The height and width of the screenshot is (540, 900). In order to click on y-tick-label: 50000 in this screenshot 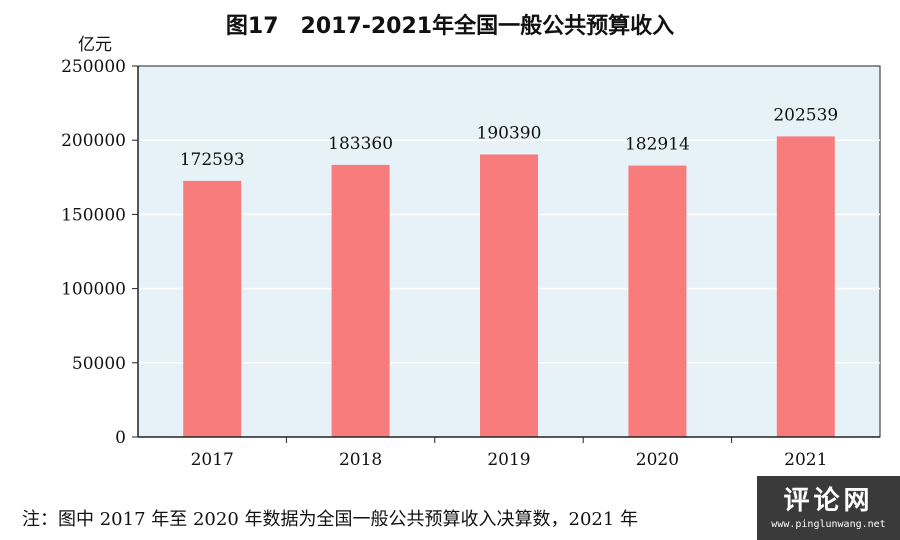, I will do `click(99, 364)`.